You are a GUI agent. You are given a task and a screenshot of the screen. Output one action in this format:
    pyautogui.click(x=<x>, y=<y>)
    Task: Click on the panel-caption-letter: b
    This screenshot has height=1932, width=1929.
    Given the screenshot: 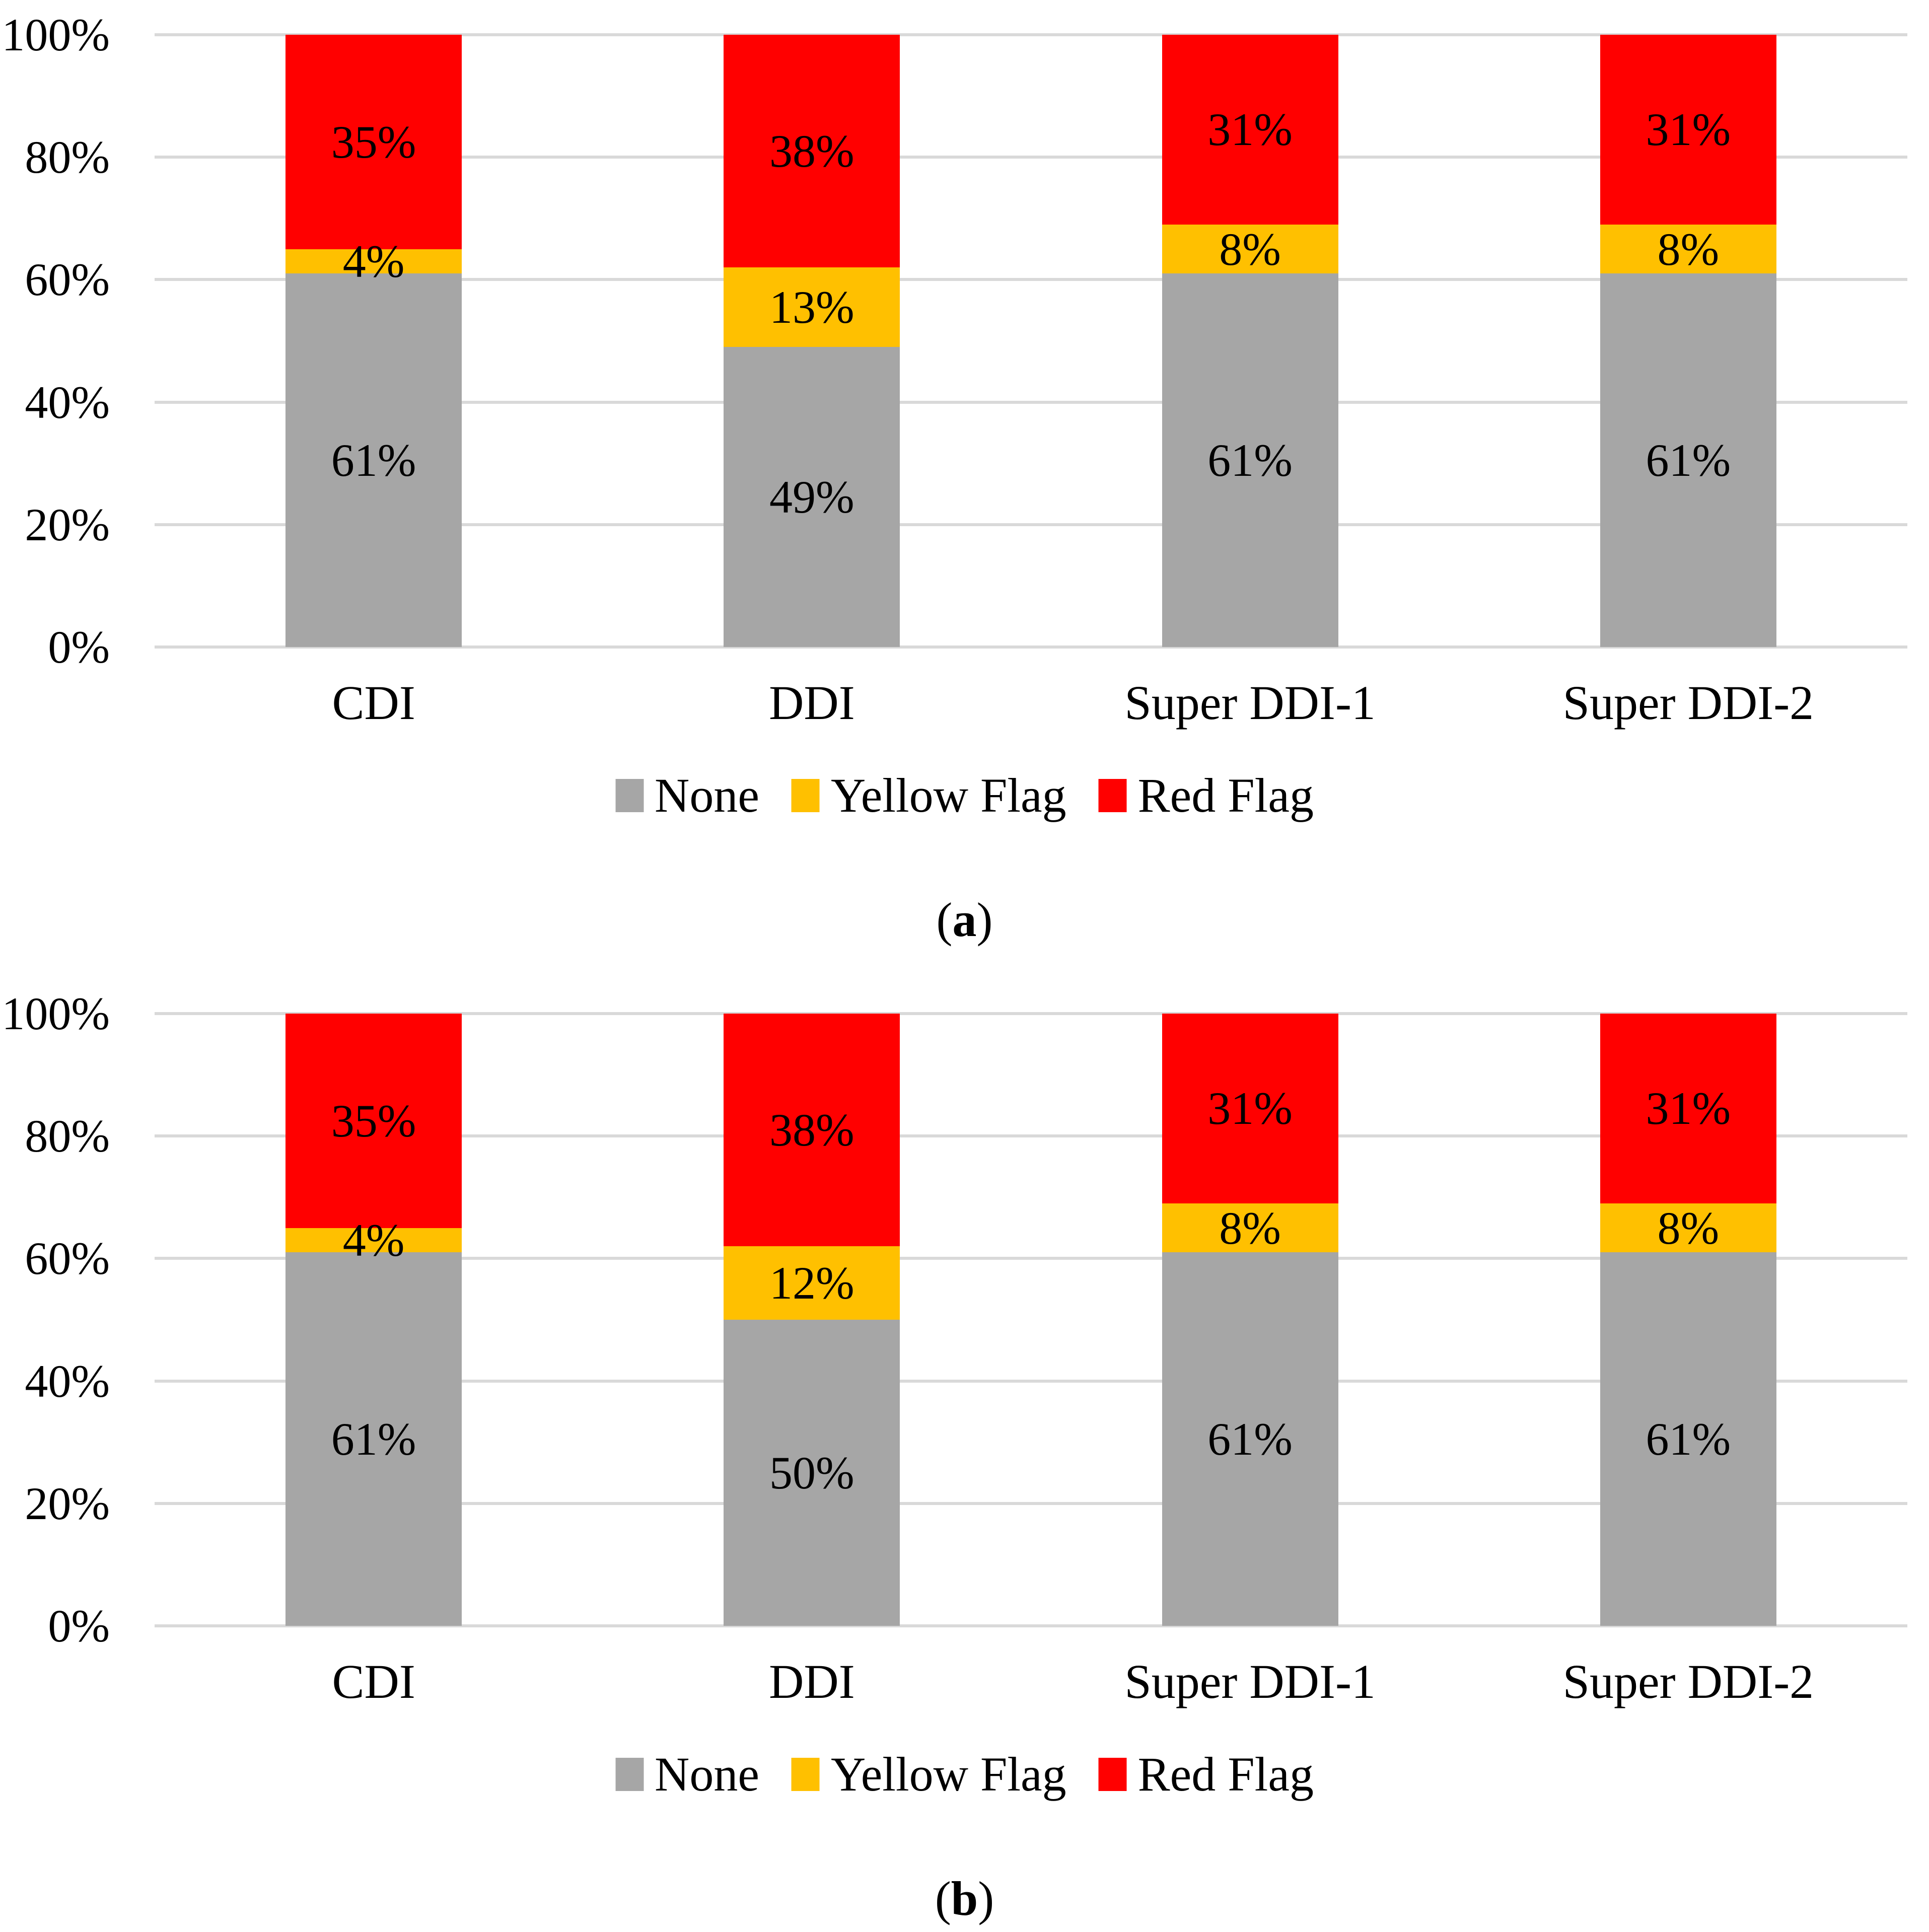 What is the action you would take?
    pyautogui.click(x=964, y=1898)
    